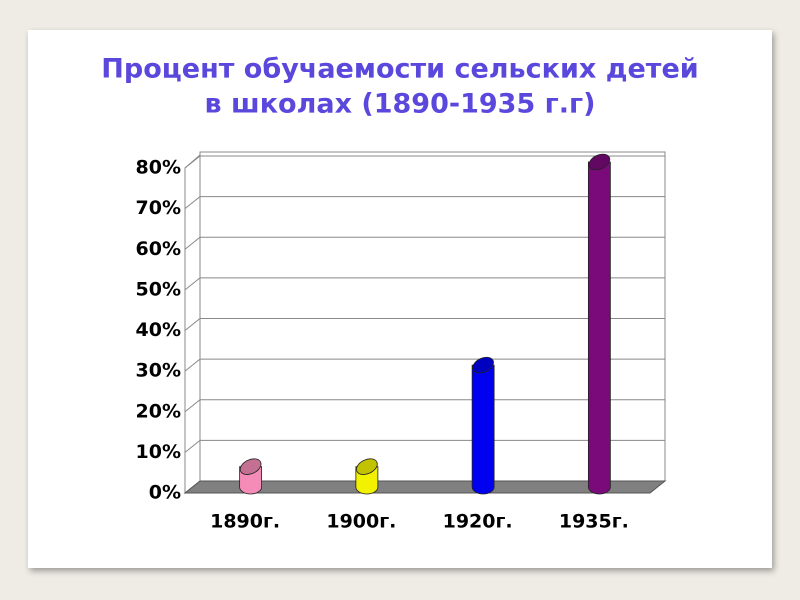  What do you see at coordinates (165, 493) in the screenshot?
I see `y-tick-label: 0%` at bounding box center [165, 493].